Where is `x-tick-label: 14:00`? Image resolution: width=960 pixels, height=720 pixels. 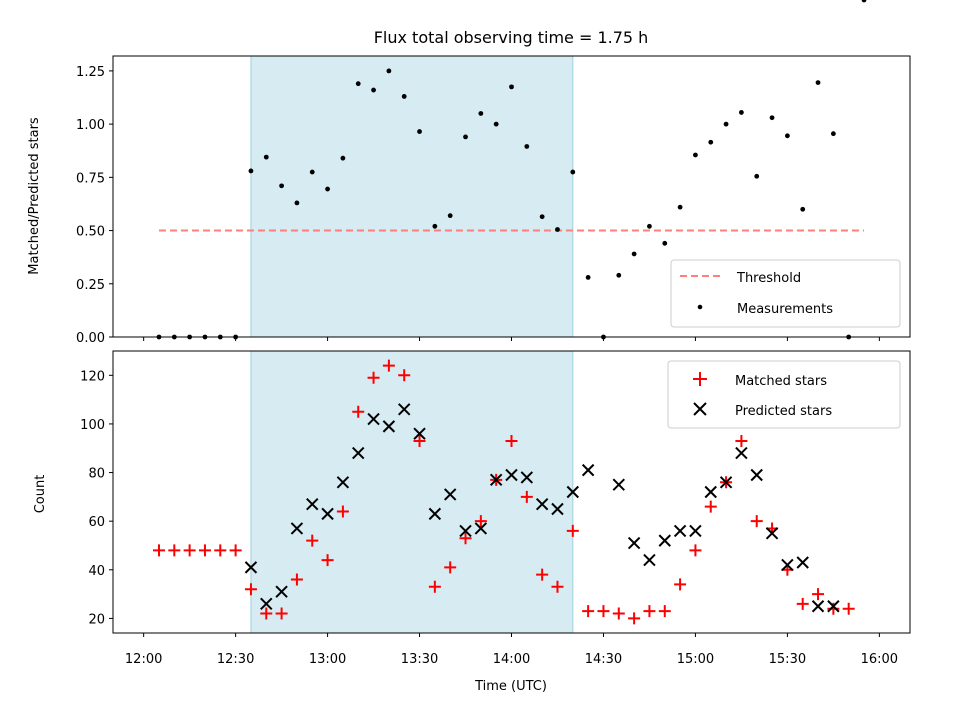 x-tick-label: 14:00 is located at coordinates (511, 659).